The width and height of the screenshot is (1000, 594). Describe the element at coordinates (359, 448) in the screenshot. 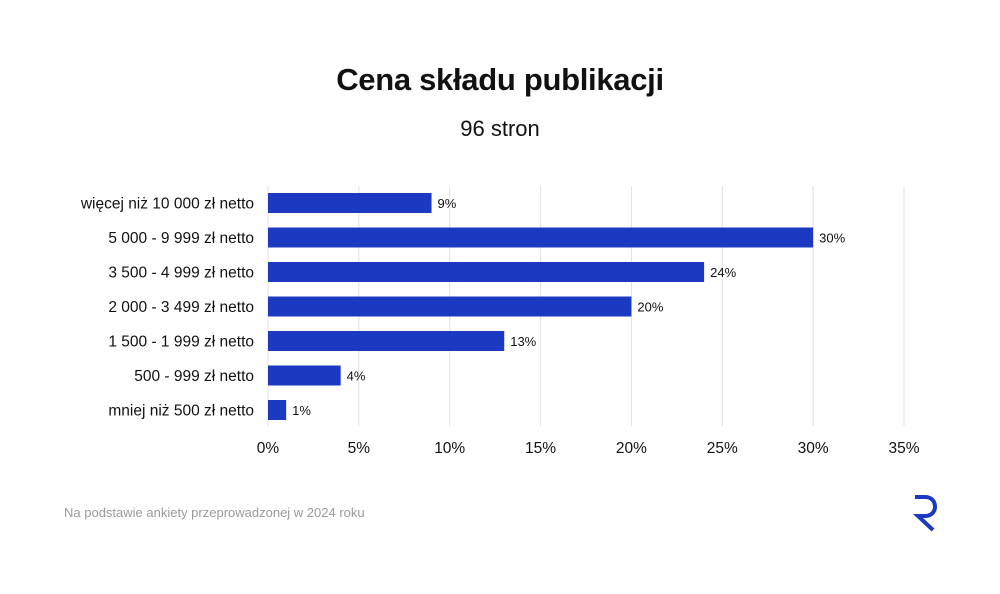

I see `x-tick-label: 5%` at that location.